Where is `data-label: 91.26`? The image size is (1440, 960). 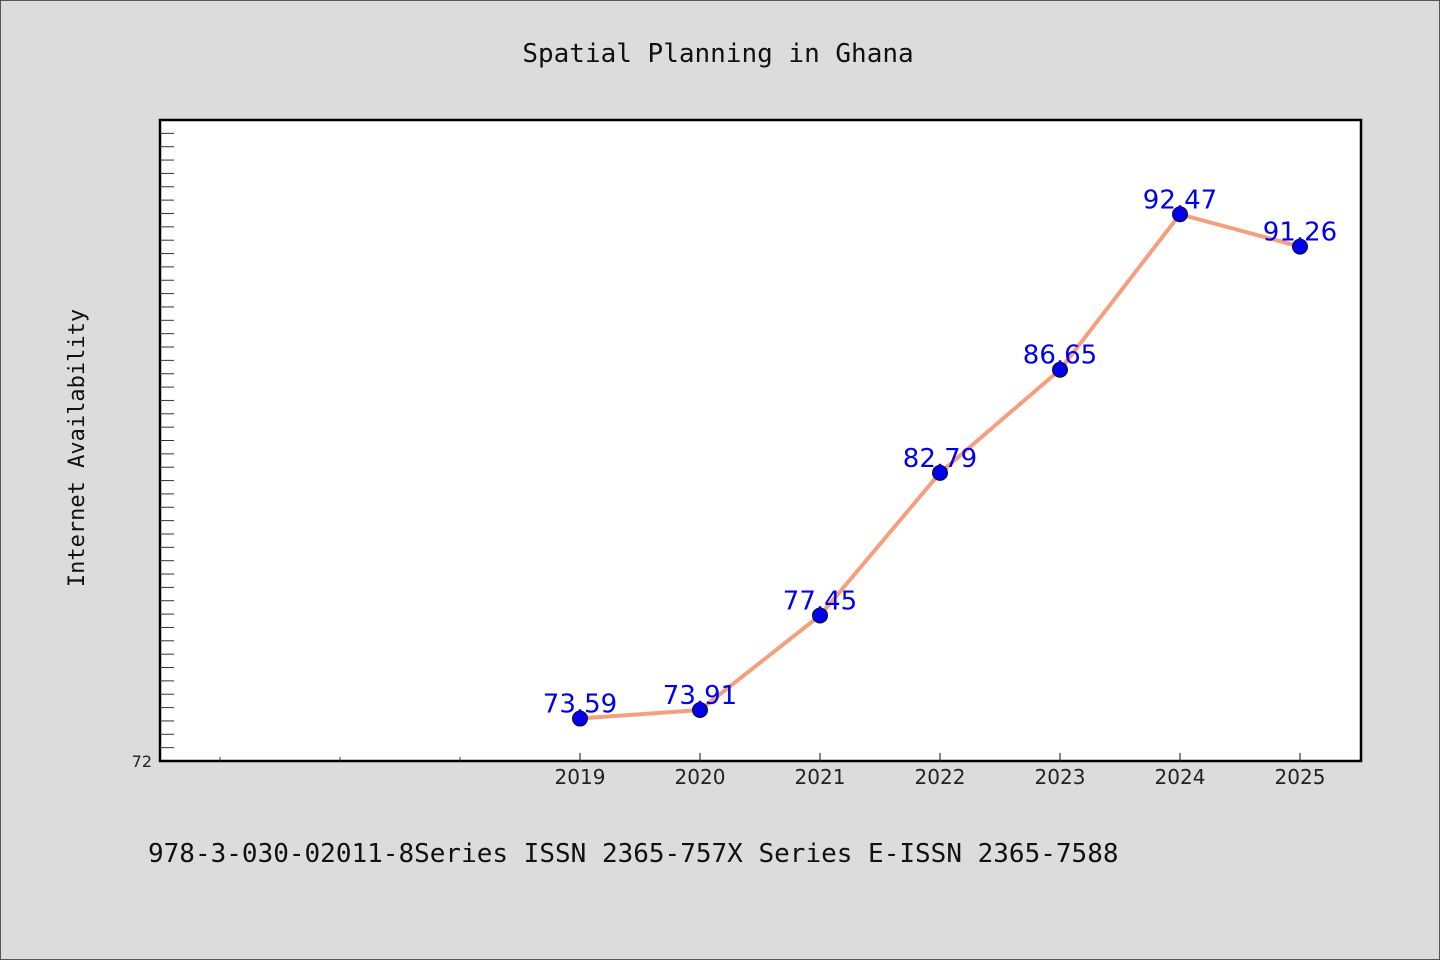
data-label: 91.26 is located at coordinates (1300, 233).